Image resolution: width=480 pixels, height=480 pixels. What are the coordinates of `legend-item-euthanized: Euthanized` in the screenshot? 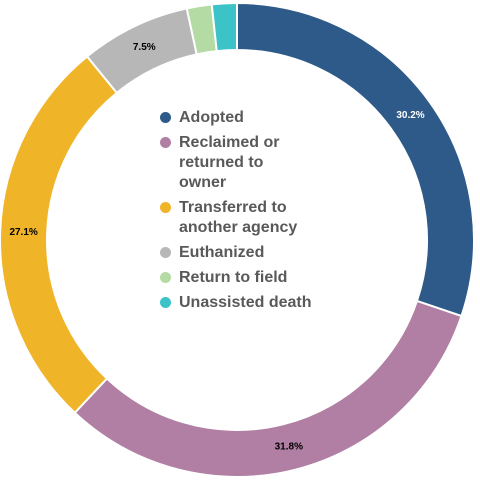 It's located at (255, 253).